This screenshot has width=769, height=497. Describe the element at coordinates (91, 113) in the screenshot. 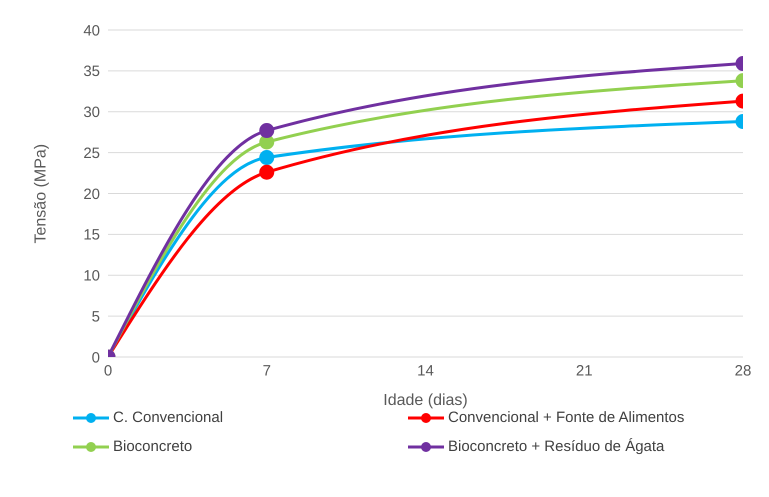

I see `y-tick-label: 30` at that location.